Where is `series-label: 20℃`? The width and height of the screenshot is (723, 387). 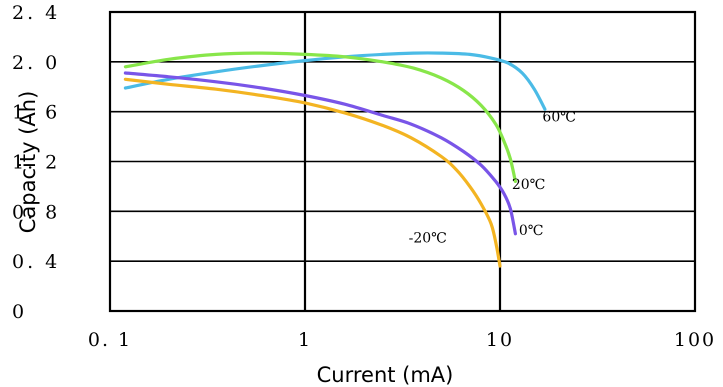
series-label: 20℃ is located at coordinates (528, 185).